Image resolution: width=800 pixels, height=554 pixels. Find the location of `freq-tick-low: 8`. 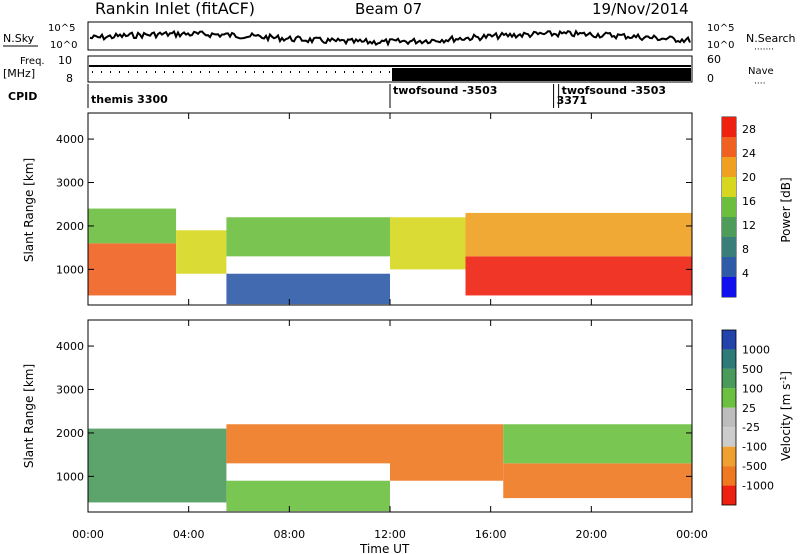

freq-tick-low: 8 is located at coordinates (69, 78).